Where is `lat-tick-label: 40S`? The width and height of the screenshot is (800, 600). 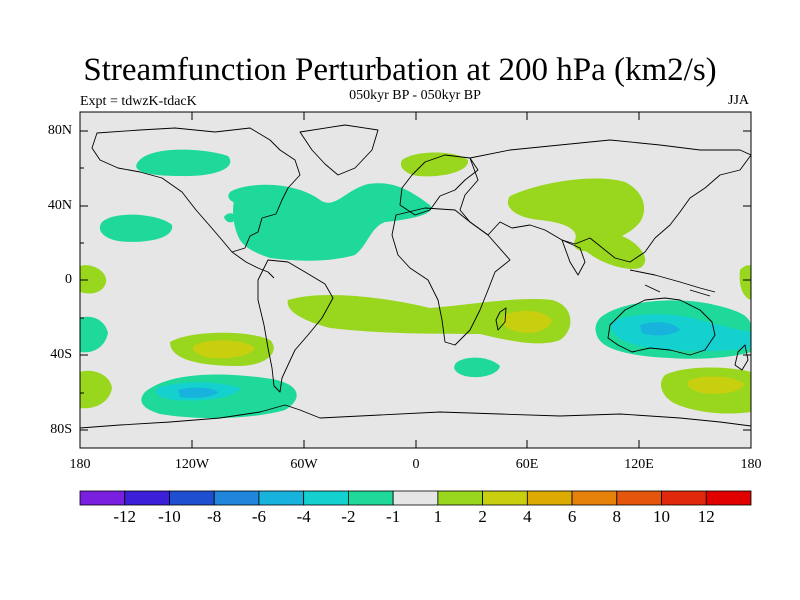
lat-tick-label: 40S is located at coordinates (61, 354).